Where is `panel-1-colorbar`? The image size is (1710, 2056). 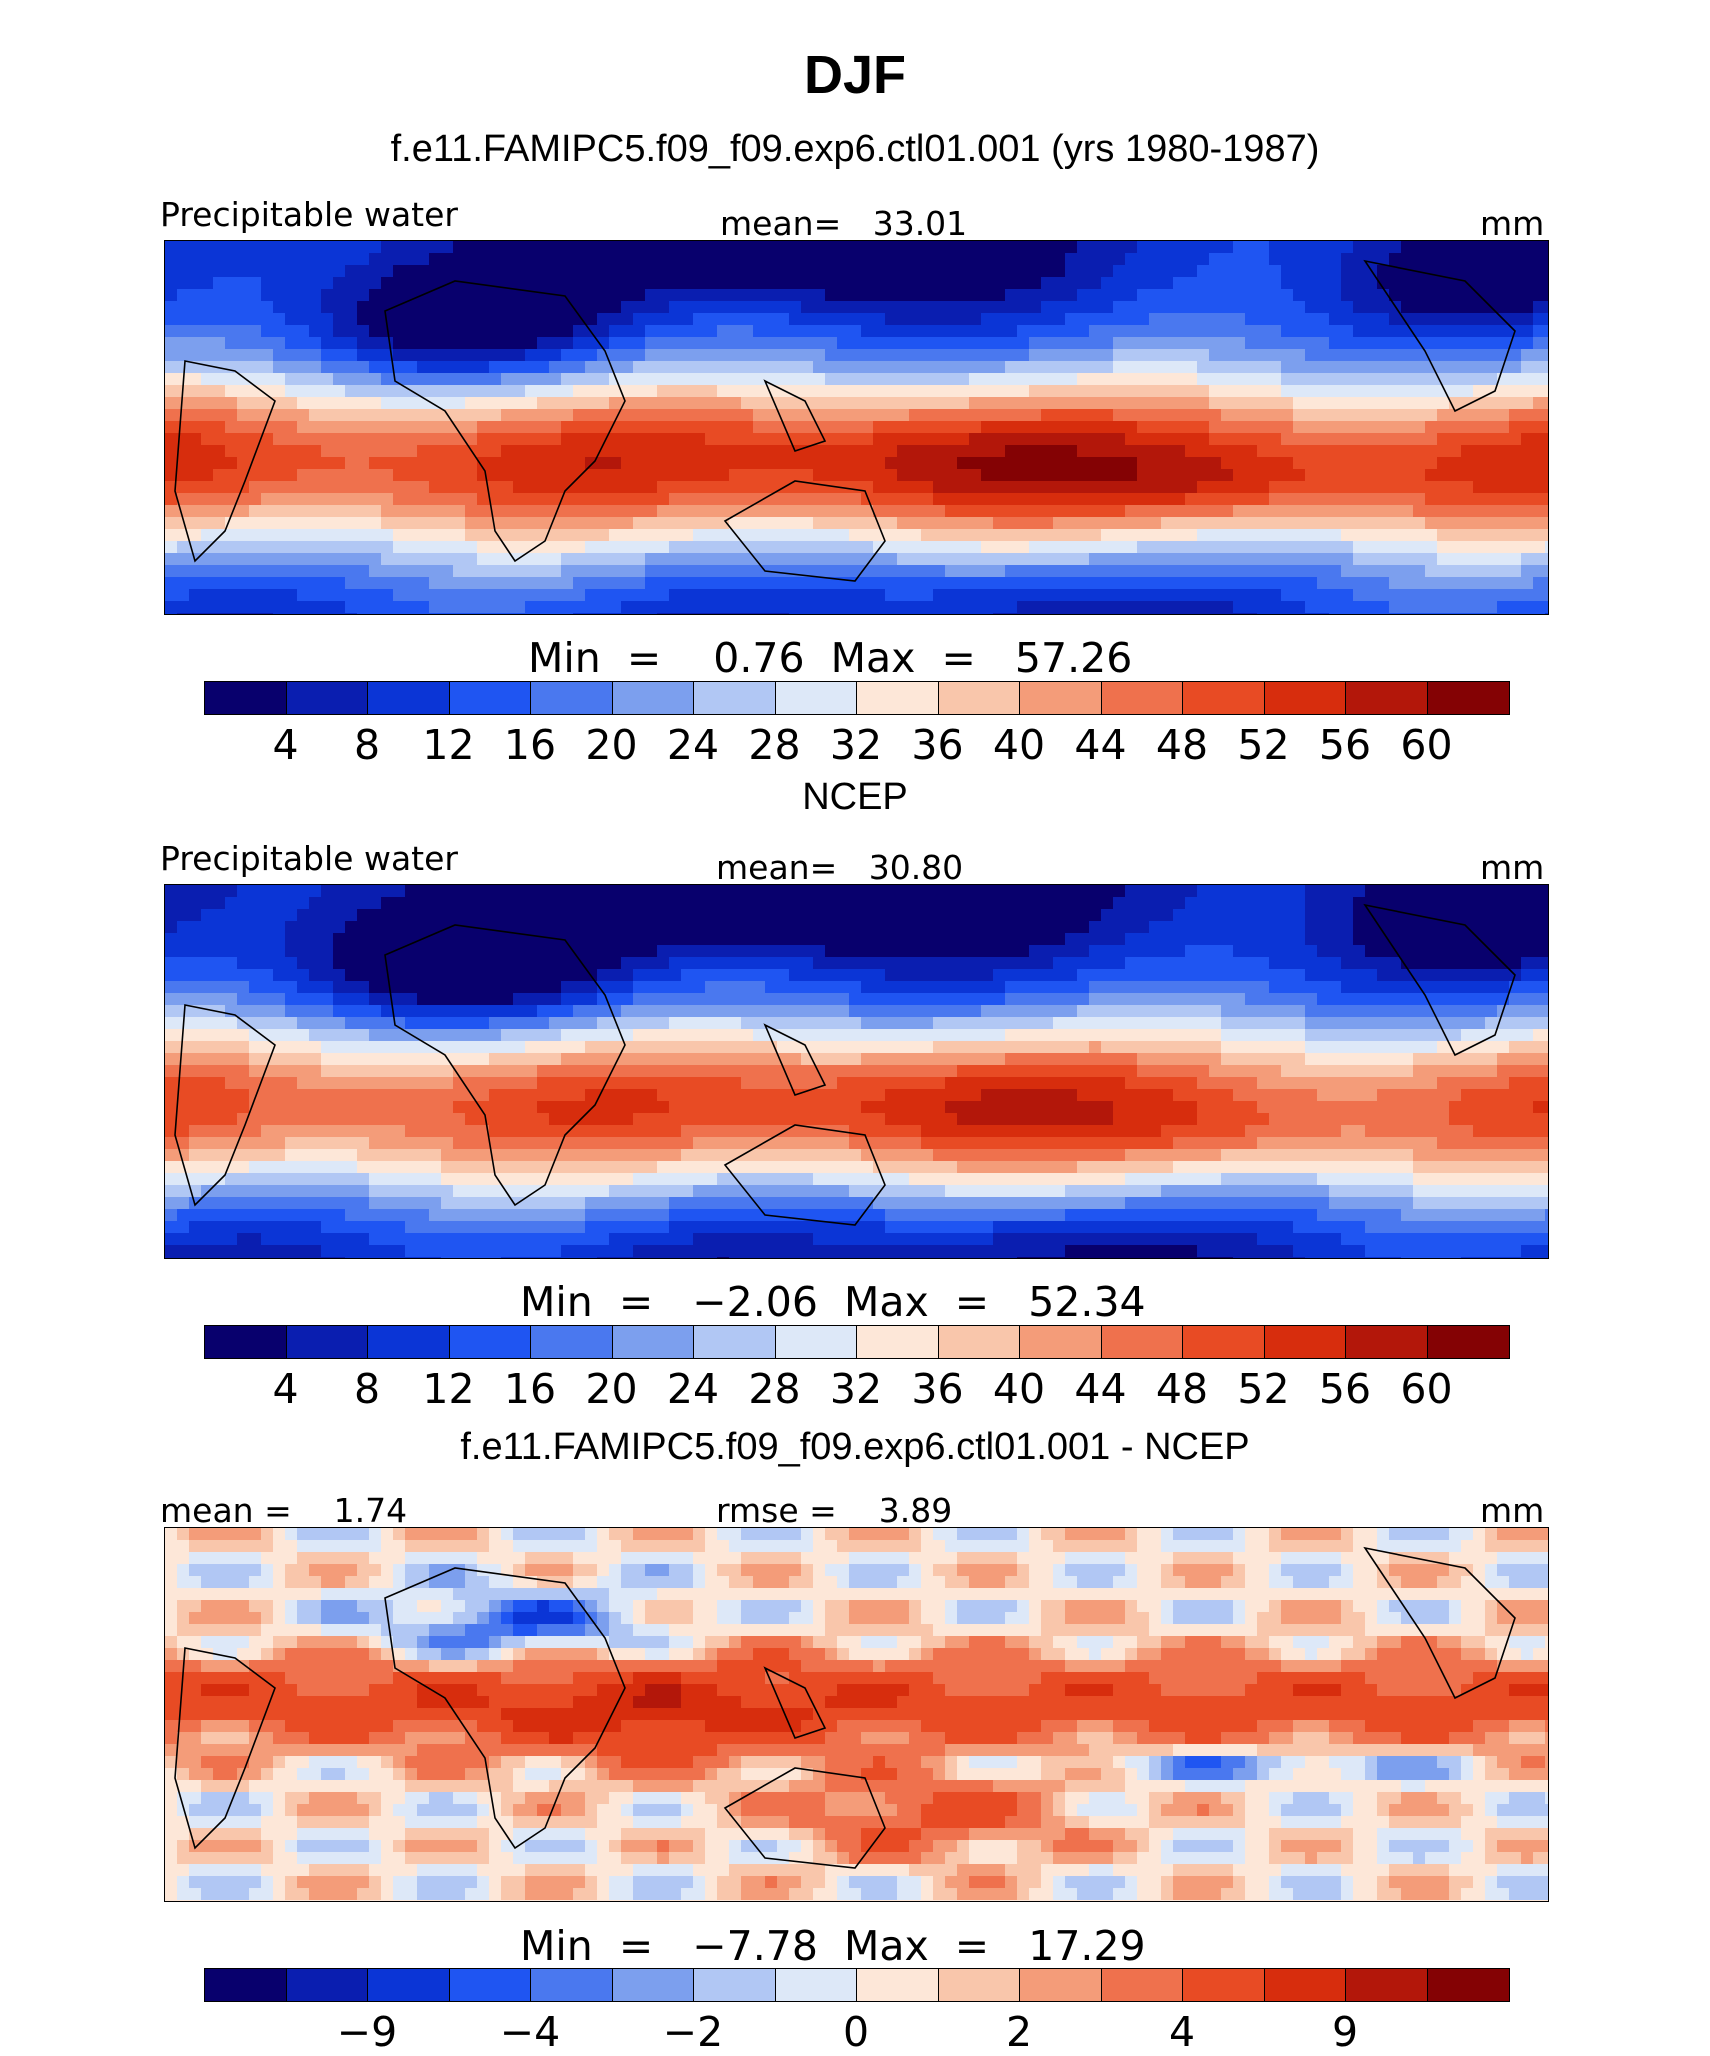
panel-1-colorbar is located at coordinates (856, 698).